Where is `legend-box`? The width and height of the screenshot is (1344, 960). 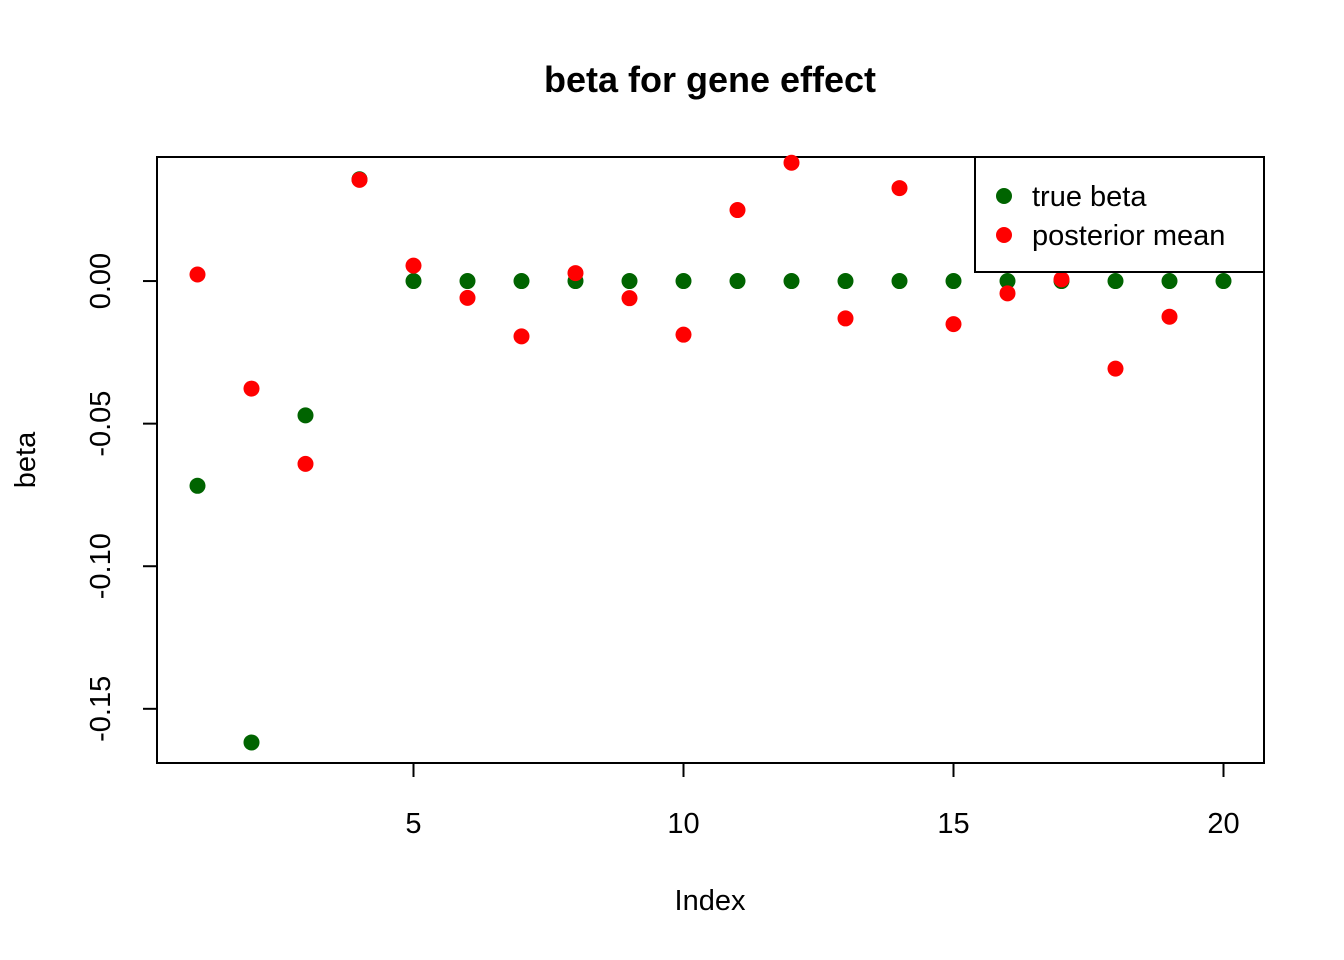
legend-box is located at coordinates (1119, 214).